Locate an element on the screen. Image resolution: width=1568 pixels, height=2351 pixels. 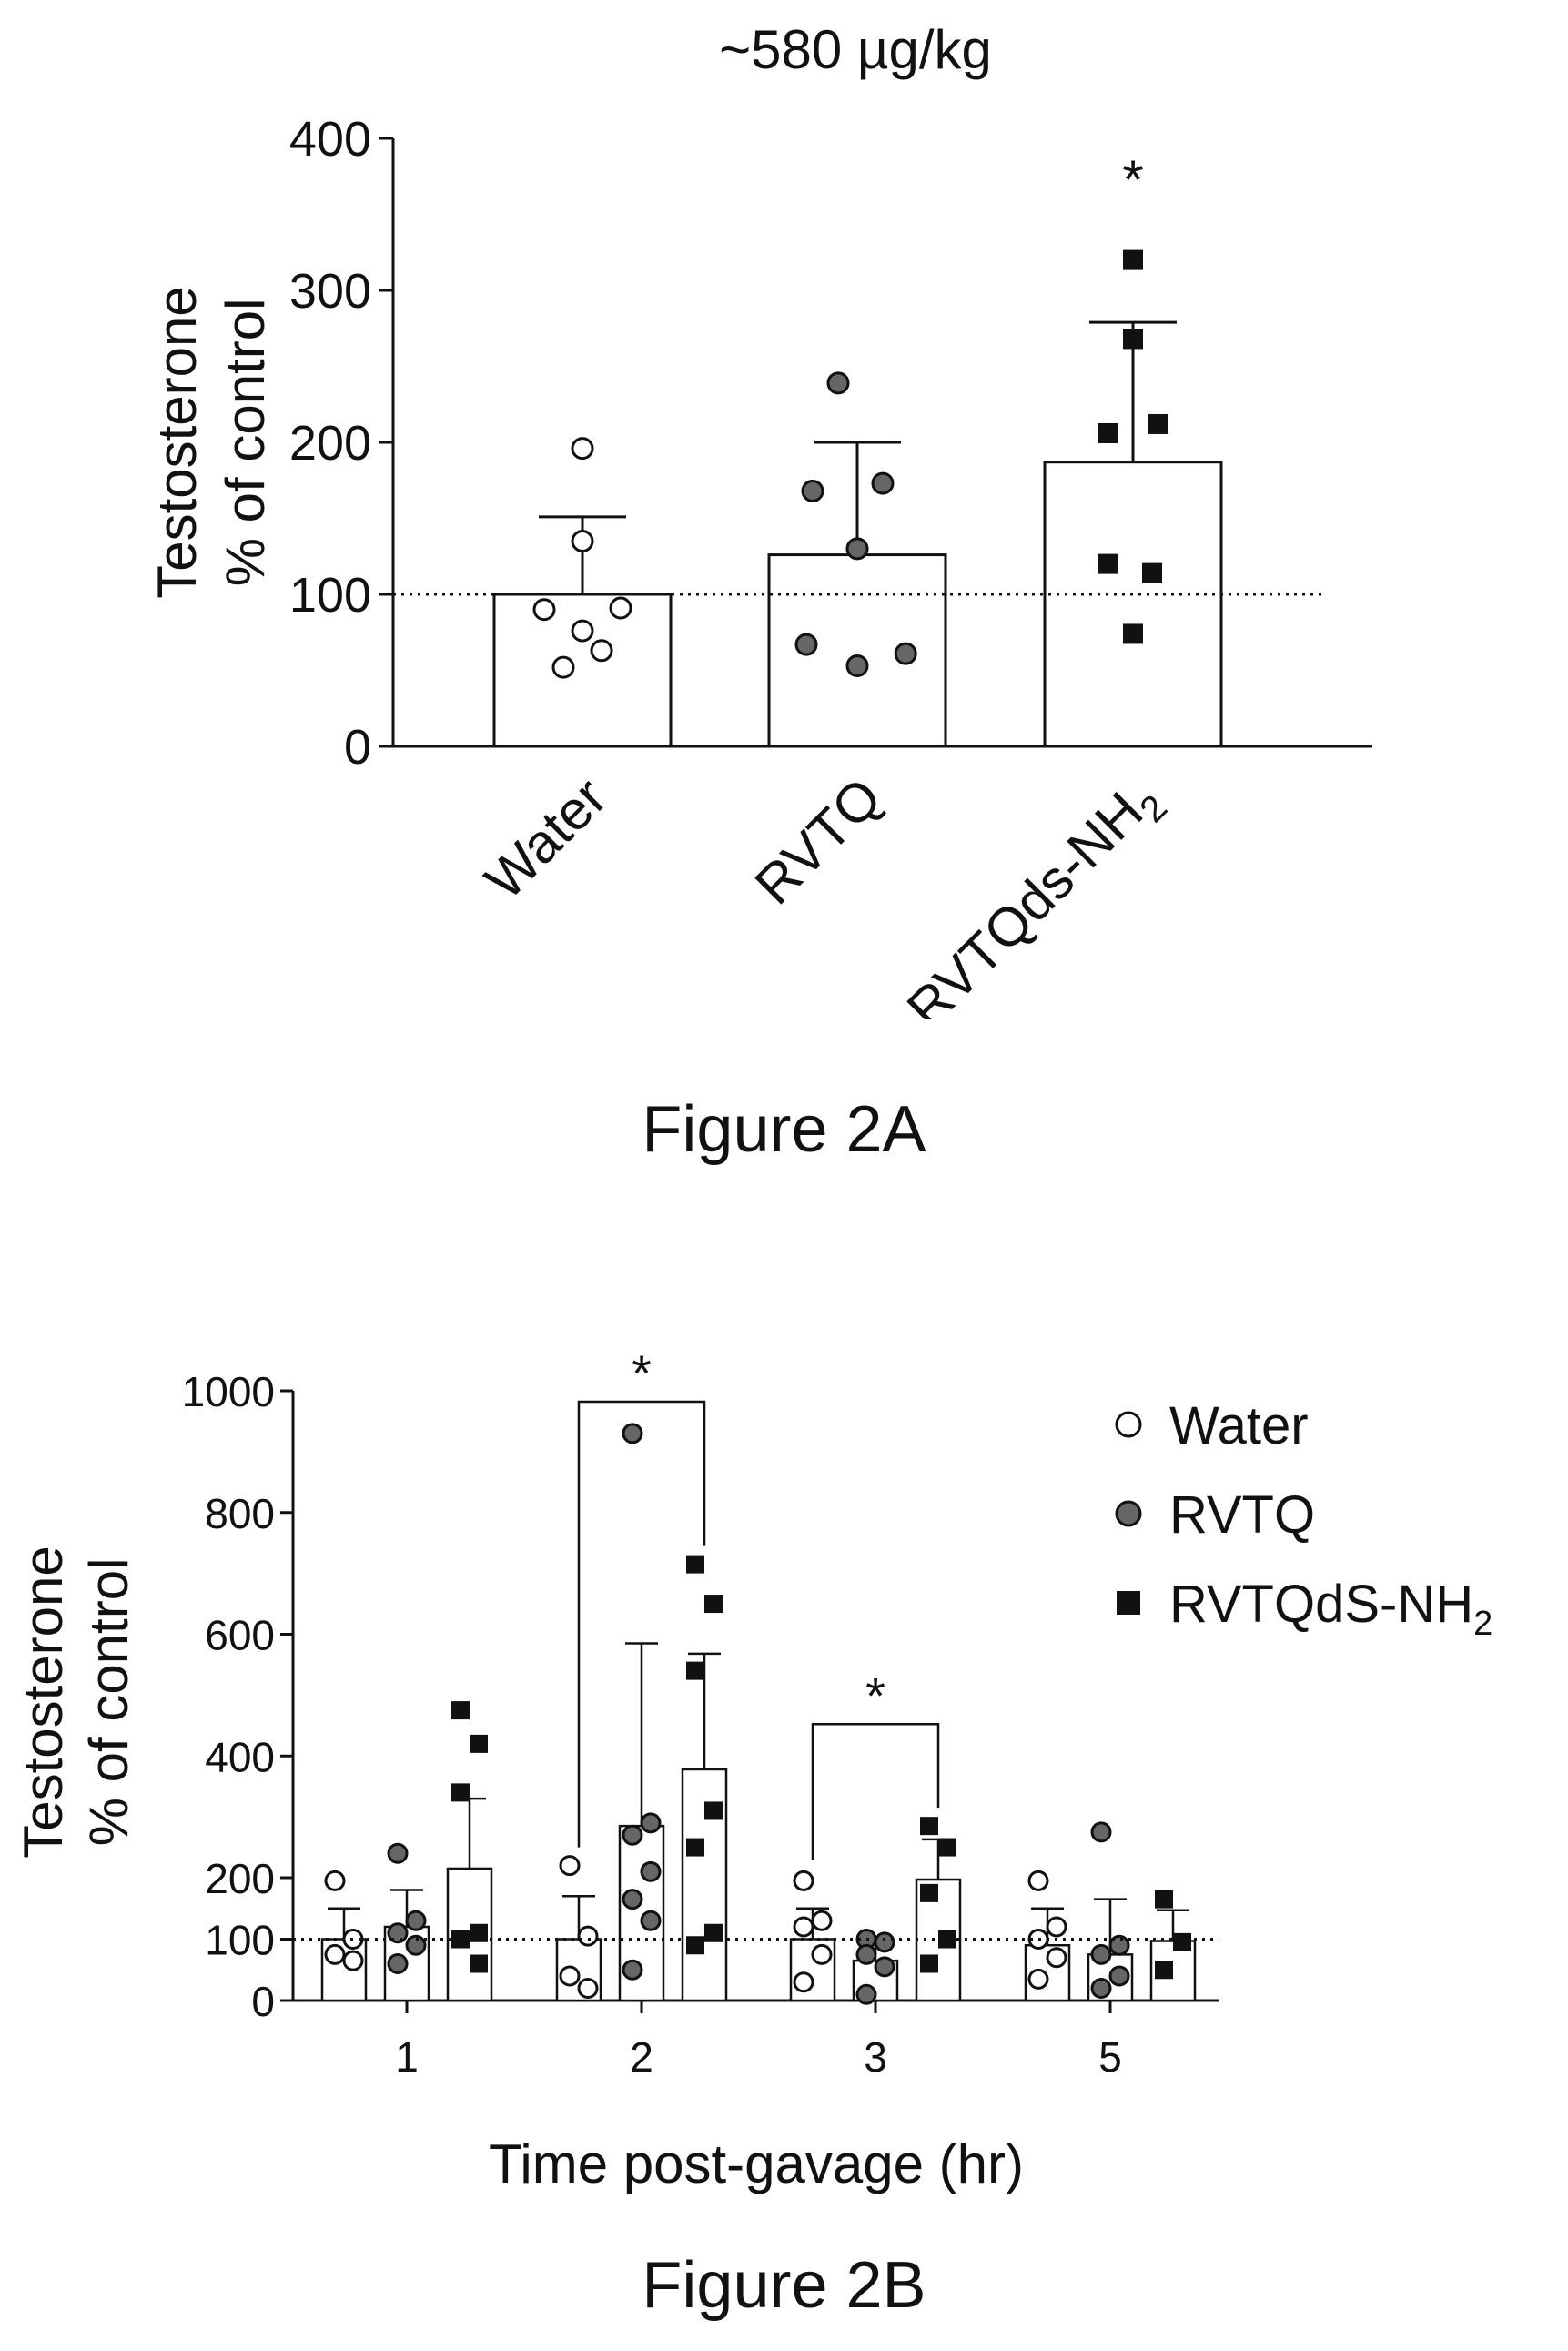
chart-title: ~580 µg/kg is located at coordinates (855, 49).